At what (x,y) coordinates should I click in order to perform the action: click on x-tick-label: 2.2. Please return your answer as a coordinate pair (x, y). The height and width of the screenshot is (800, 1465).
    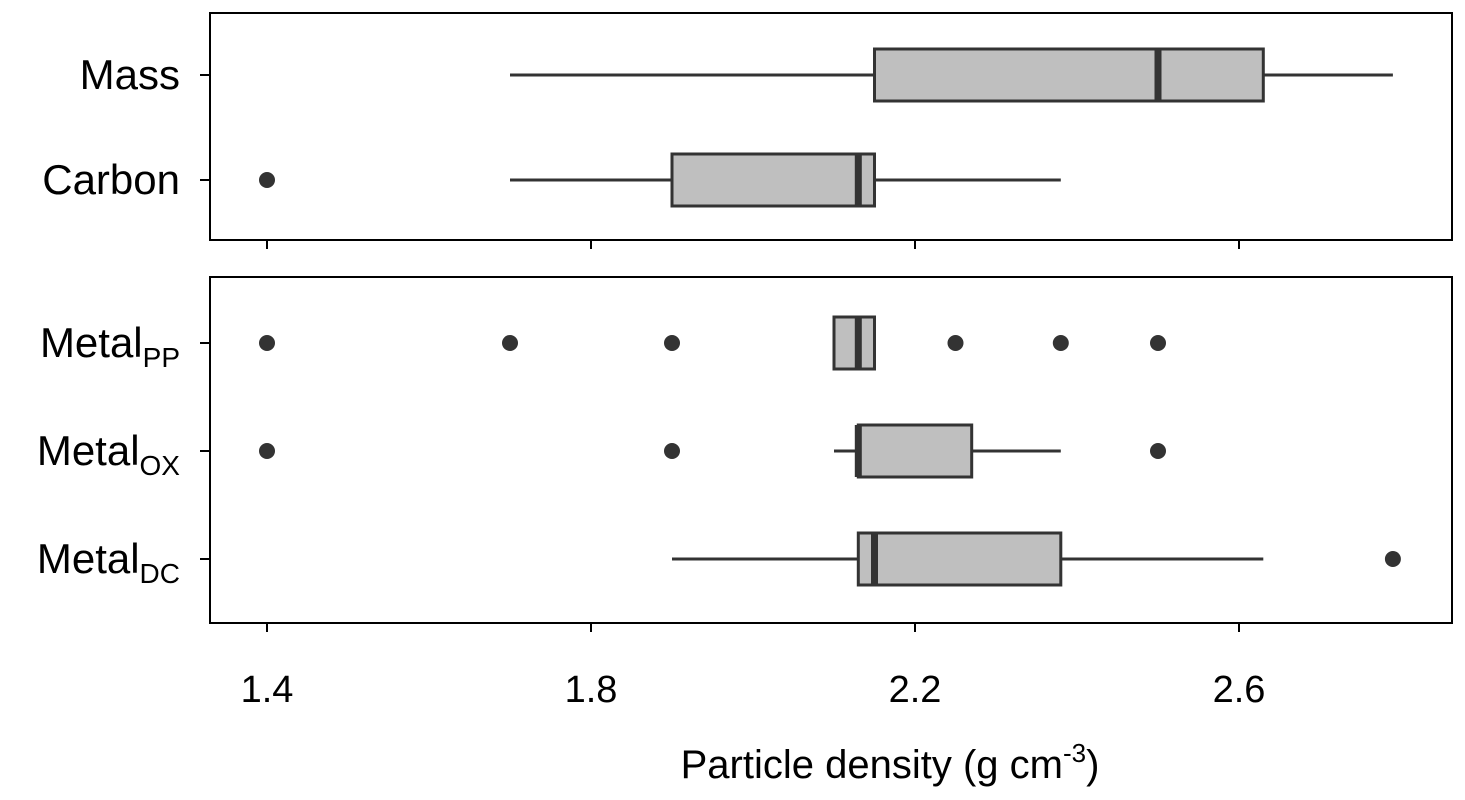
    Looking at the image, I should click on (915, 690).